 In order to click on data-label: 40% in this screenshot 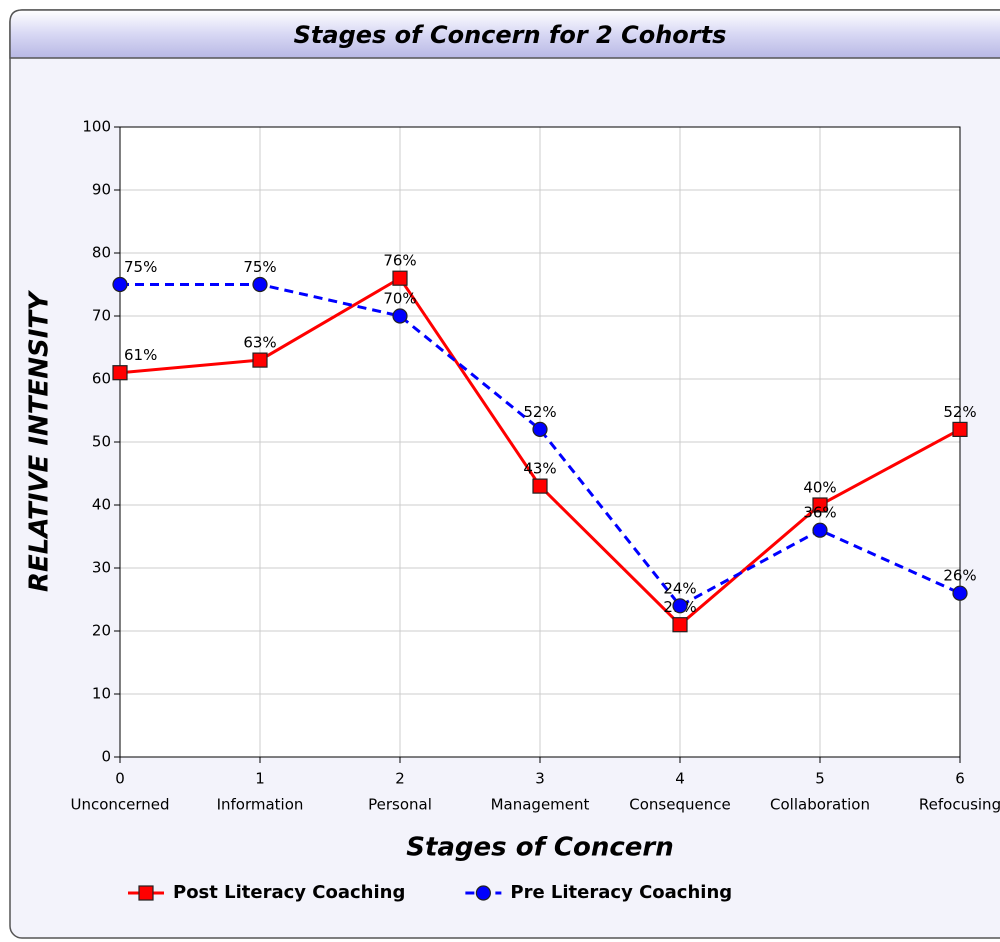, I will do `click(819, 488)`.